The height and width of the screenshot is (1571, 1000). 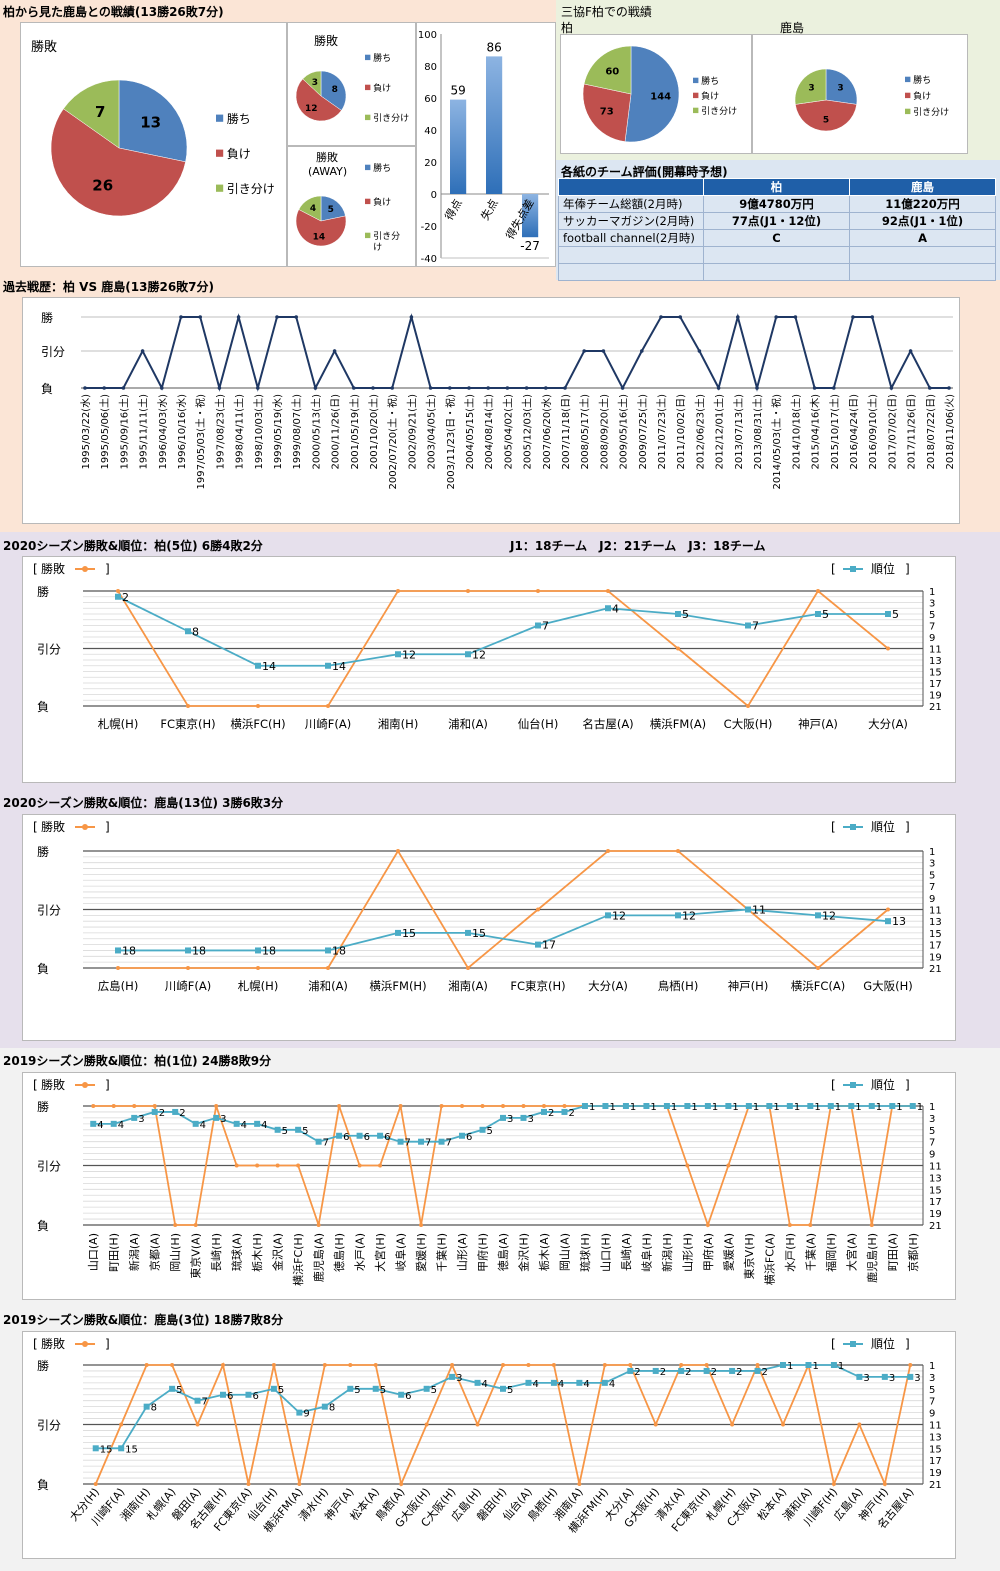 What do you see at coordinates (258, 986) in the screenshot?
I see `match-label: 札幌(H)` at bounding box center [258, 986].